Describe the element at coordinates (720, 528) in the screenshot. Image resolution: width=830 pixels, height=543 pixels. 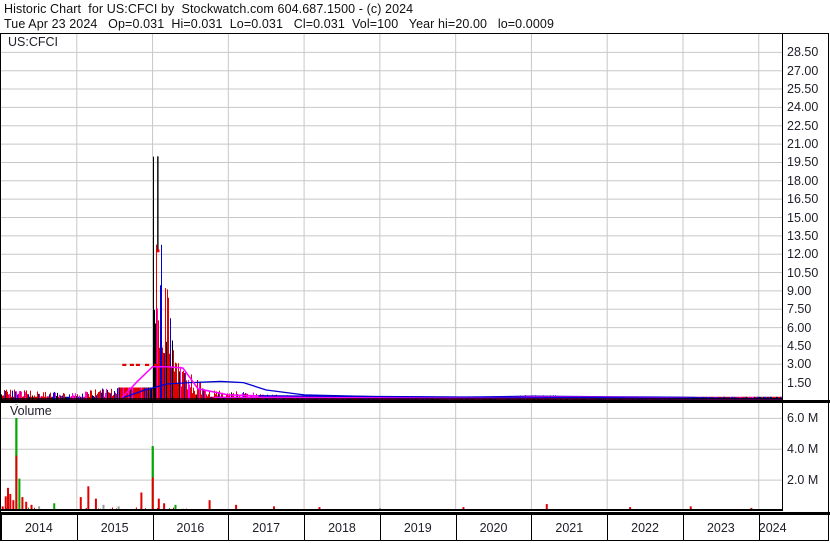
I see `x-axis-tick: 2023` at that location.